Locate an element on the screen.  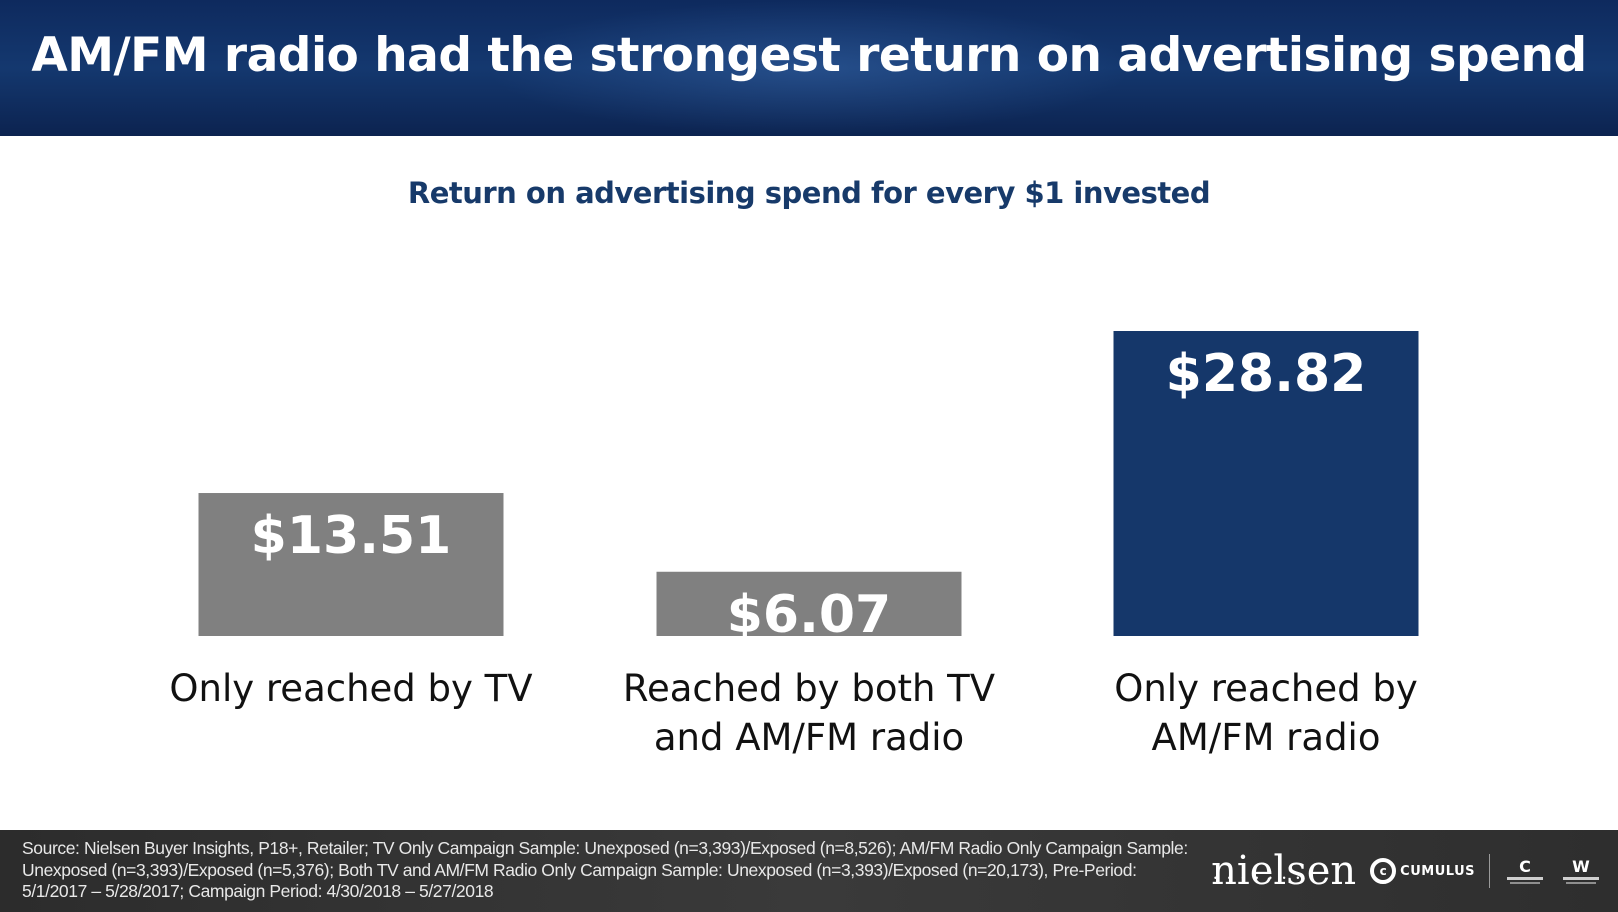
banner-glow is located at coordinates (809, 68).